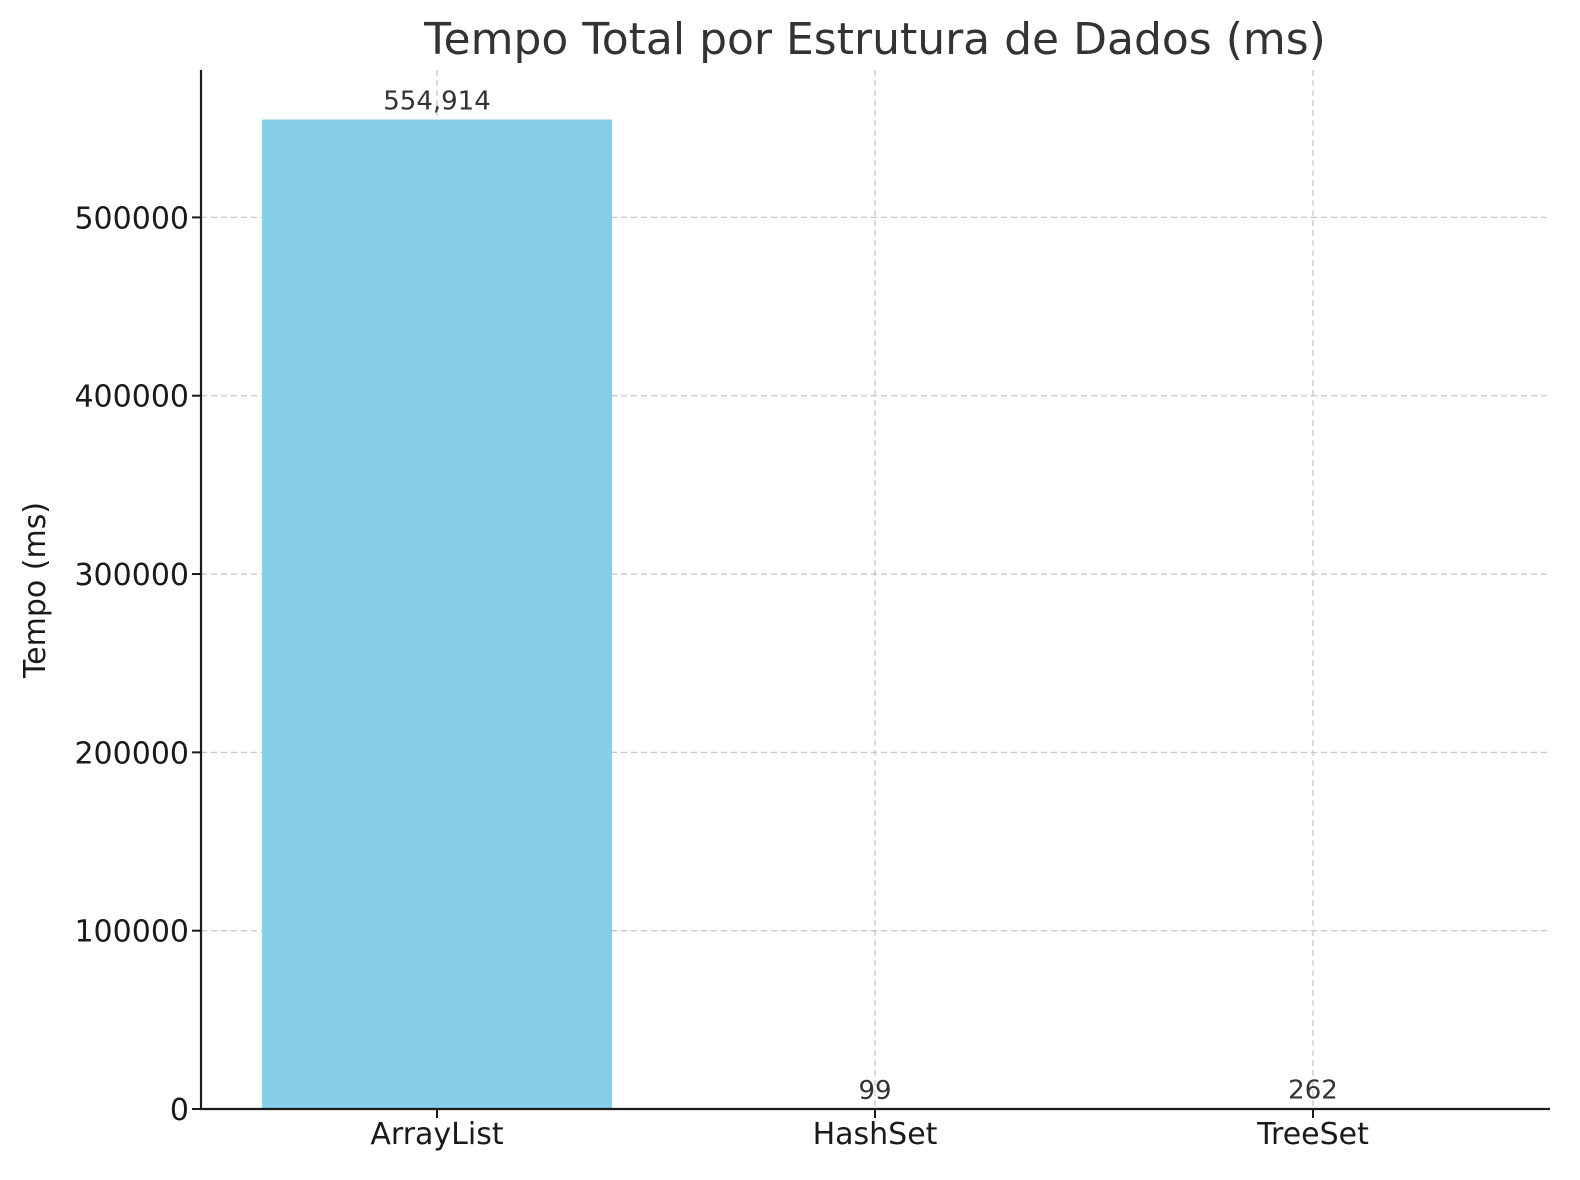  What do you see at coordinates (131, 932) in the screenshot?
I see `y-tick-label: 100000` at bounding box center [131, 932].